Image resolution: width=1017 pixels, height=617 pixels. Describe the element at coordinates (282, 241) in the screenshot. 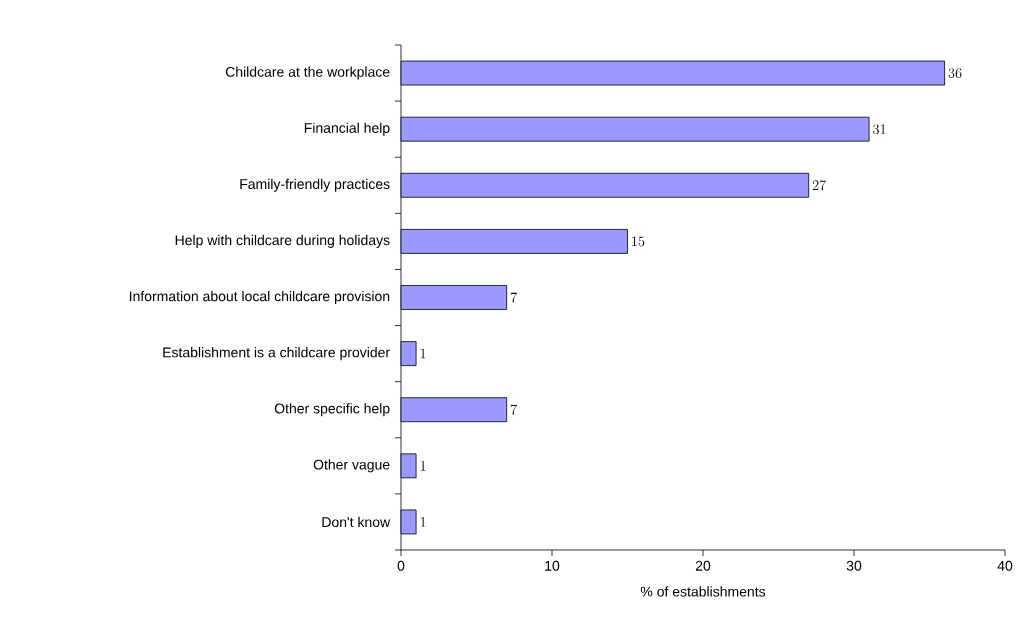

I see `y-tick-label: Help with childcare during holidays` at that location.